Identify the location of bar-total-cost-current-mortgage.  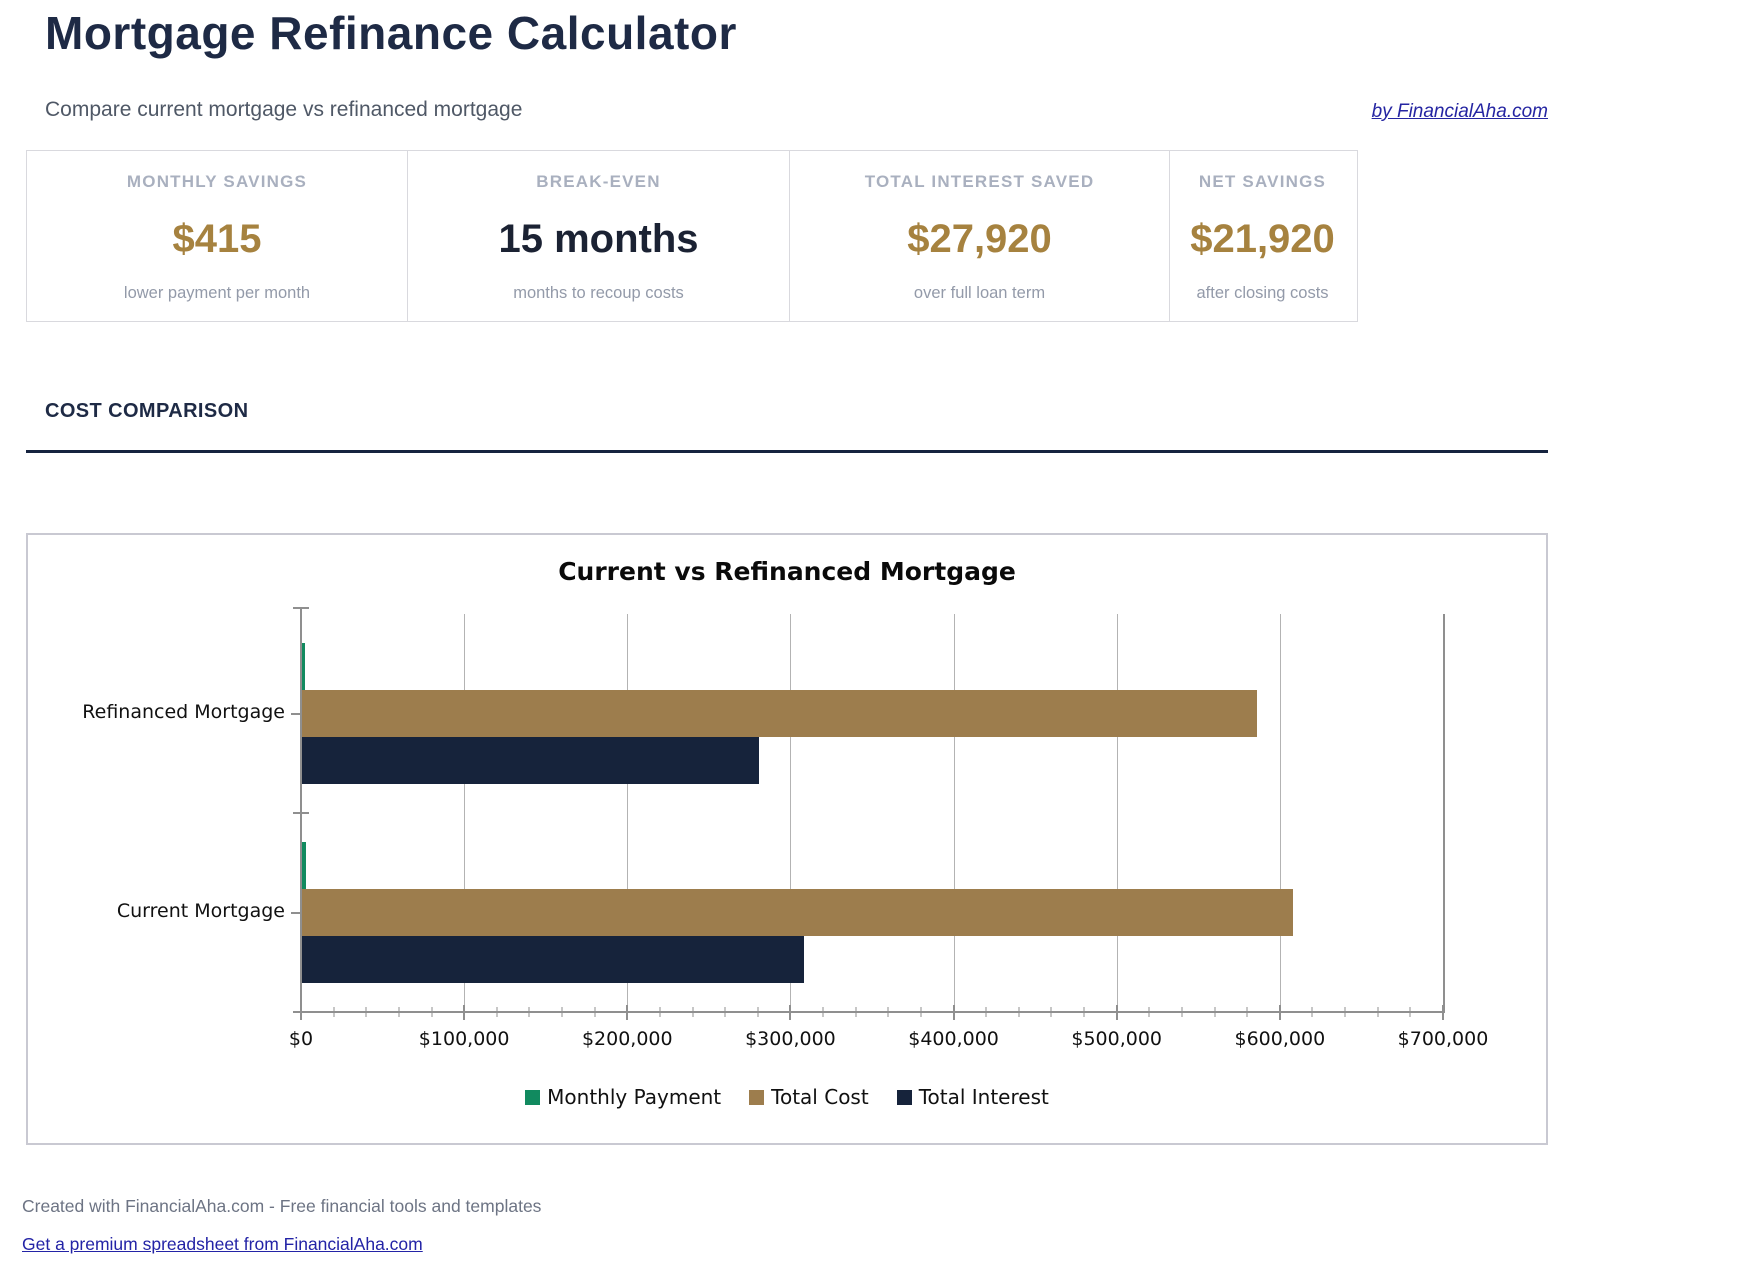
(798, 912).